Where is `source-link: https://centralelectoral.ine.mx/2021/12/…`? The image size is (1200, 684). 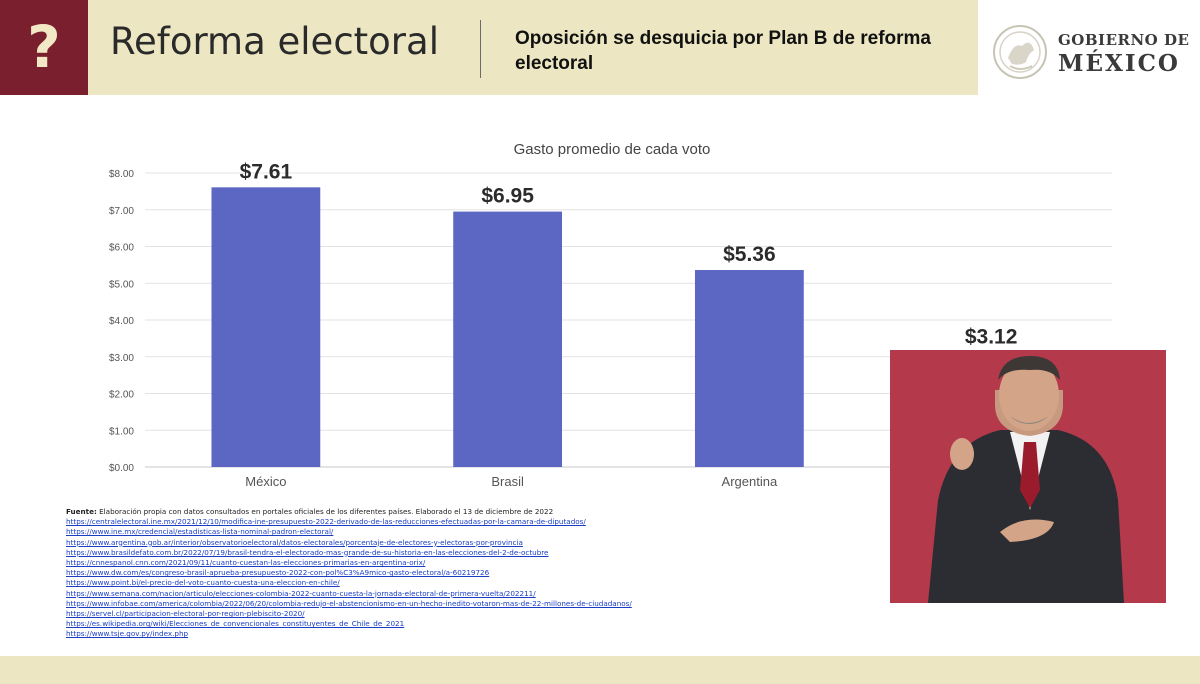 source-link: https://centralelectoral.ine.mx/2021/12/… is located at coordinates (326, 522).